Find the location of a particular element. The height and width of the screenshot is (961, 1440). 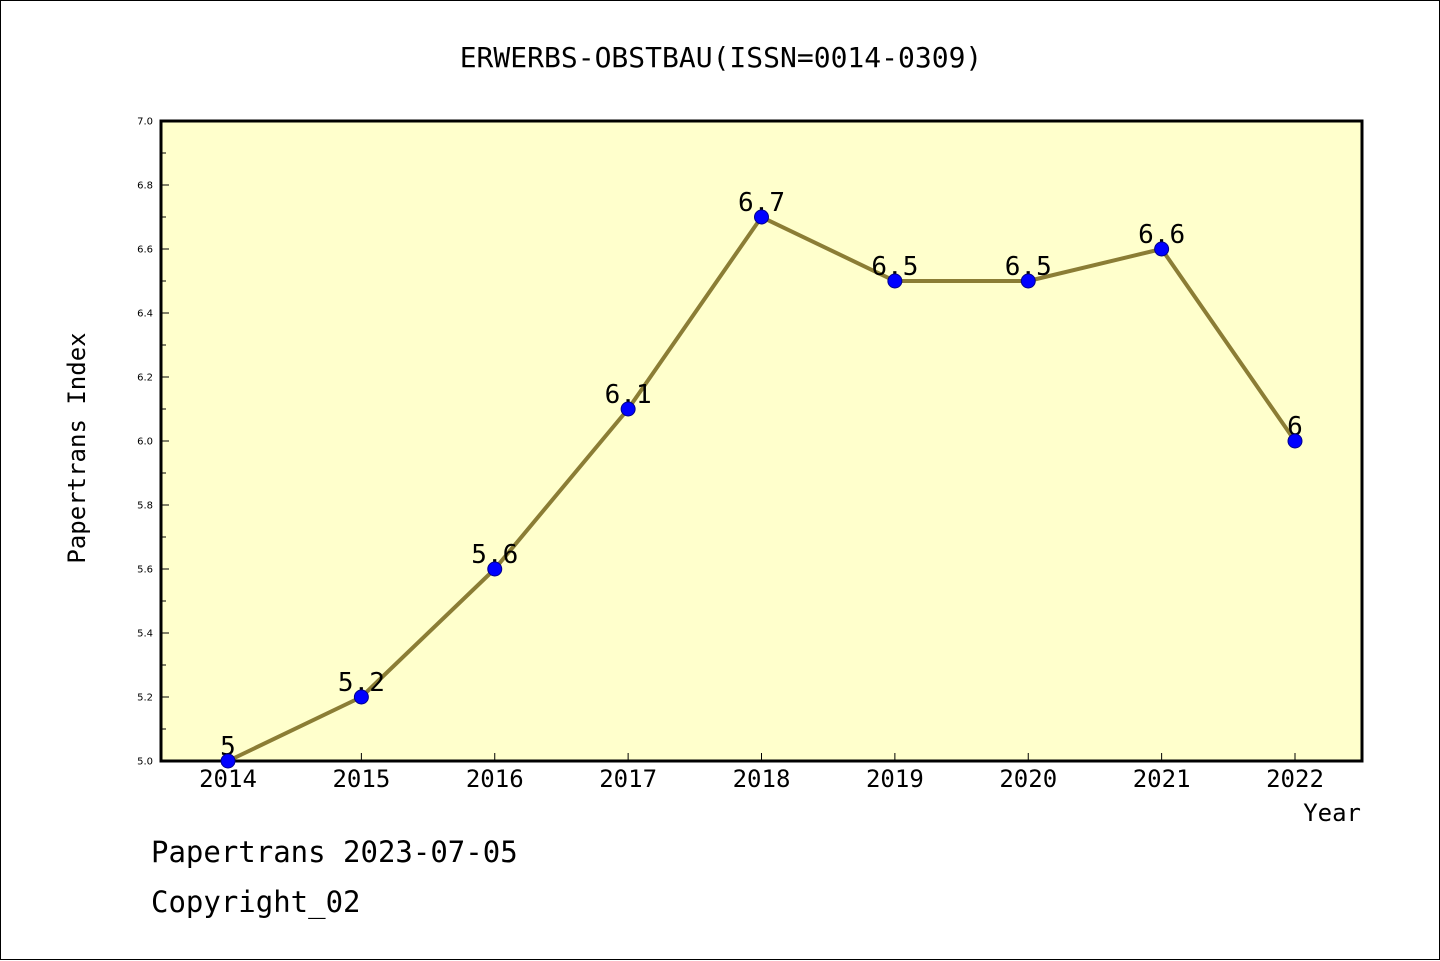

x-tick-label: 2022 is located at coordinates (1295, 779).